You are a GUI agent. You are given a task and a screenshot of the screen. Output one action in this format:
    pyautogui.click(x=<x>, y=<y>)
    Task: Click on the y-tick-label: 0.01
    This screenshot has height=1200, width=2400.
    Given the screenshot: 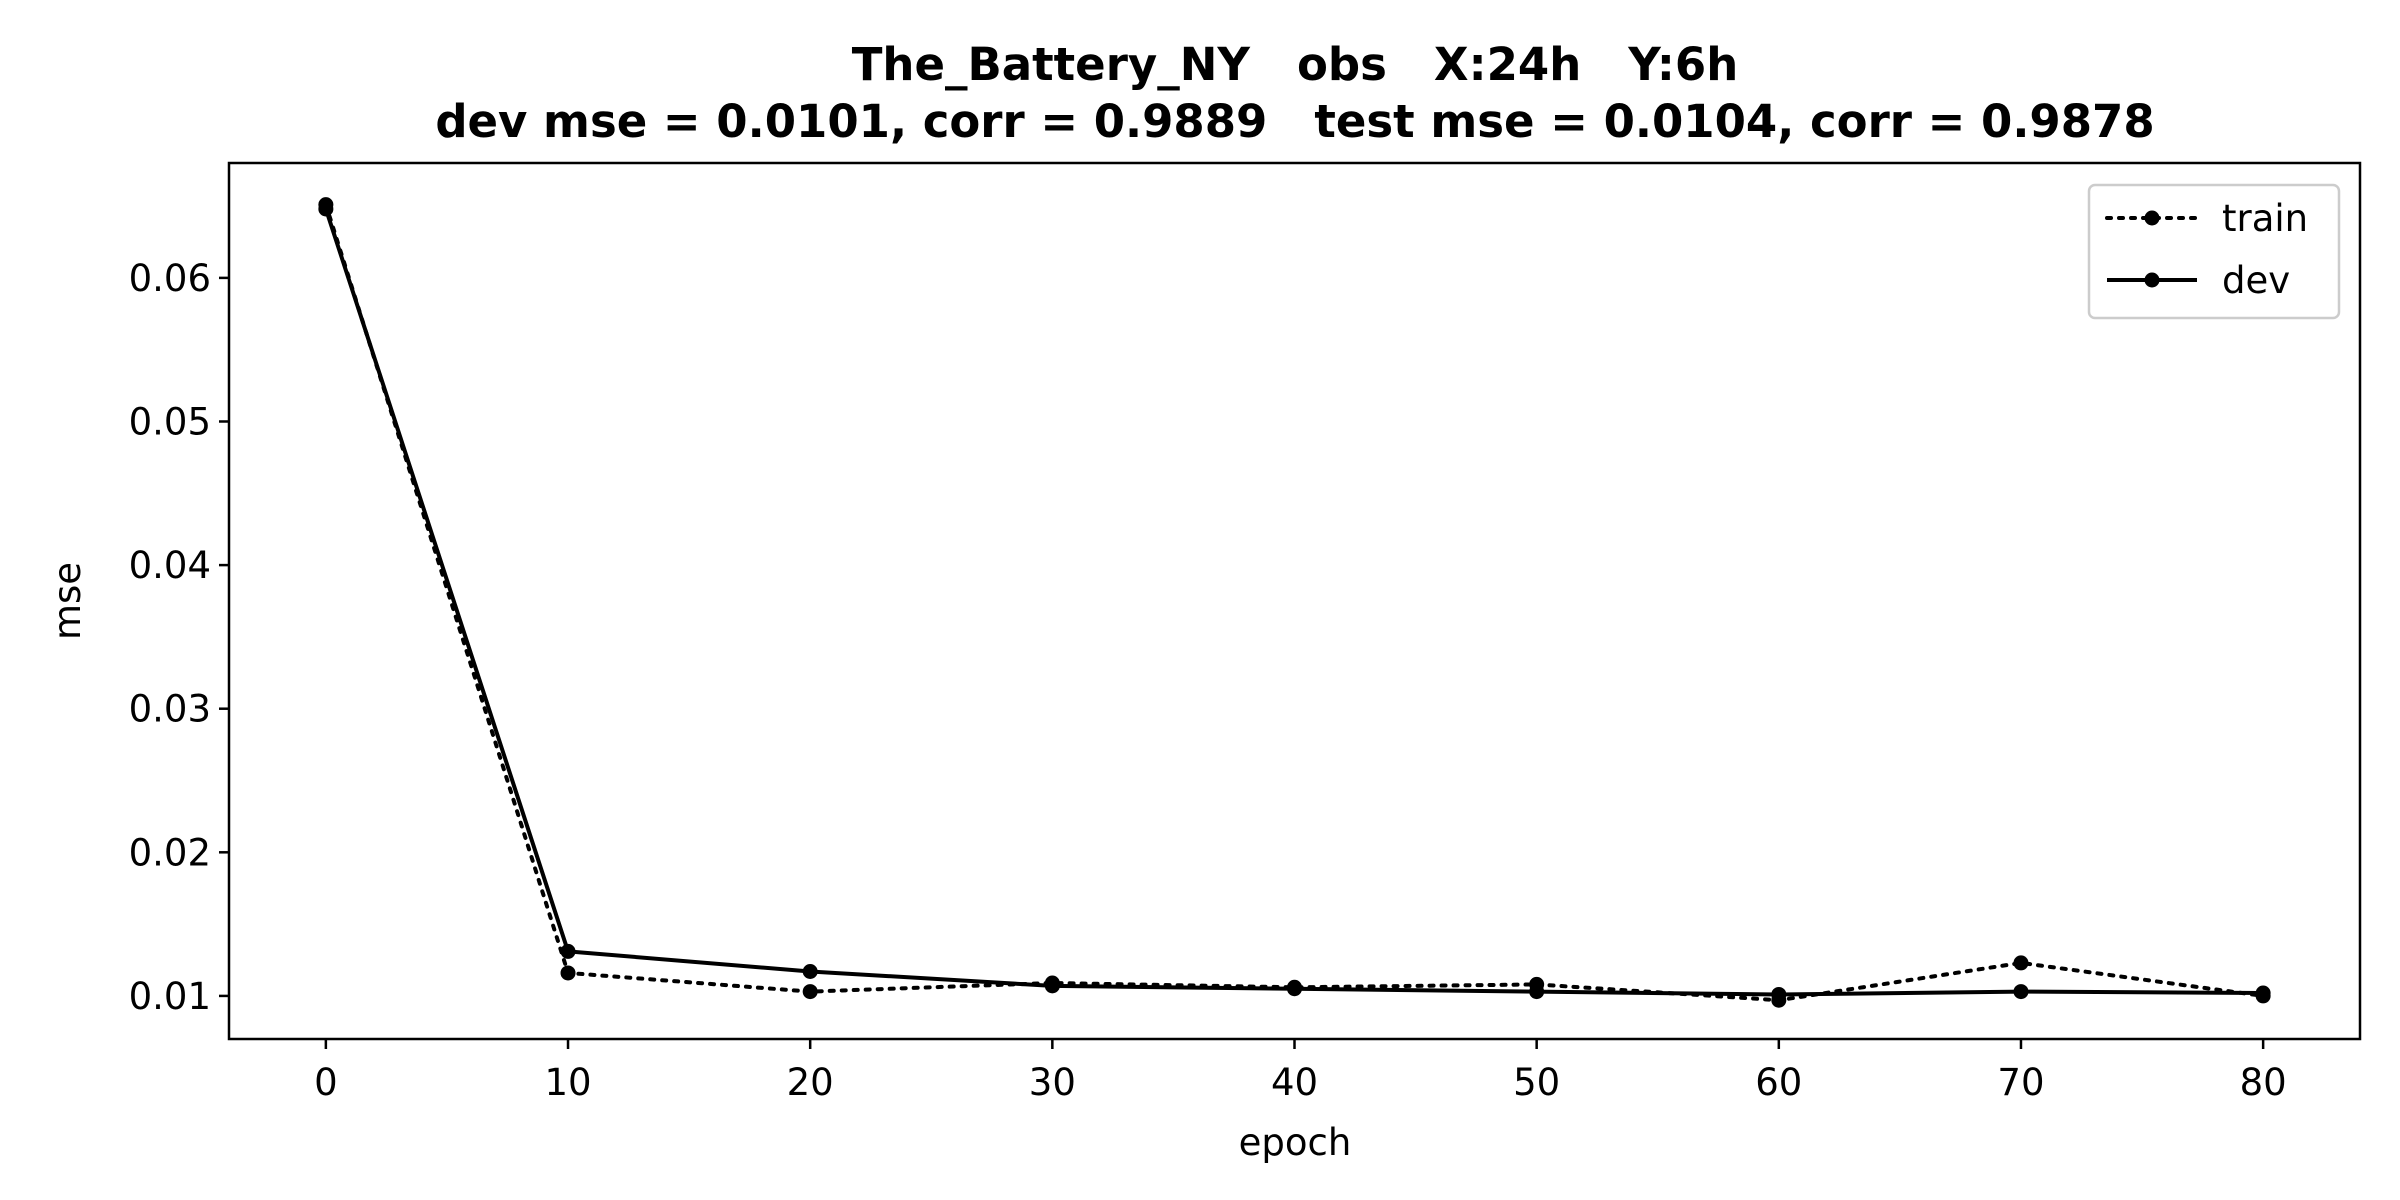 What is the action you would take?
    pyautogui.click(x=170, y=996)
    